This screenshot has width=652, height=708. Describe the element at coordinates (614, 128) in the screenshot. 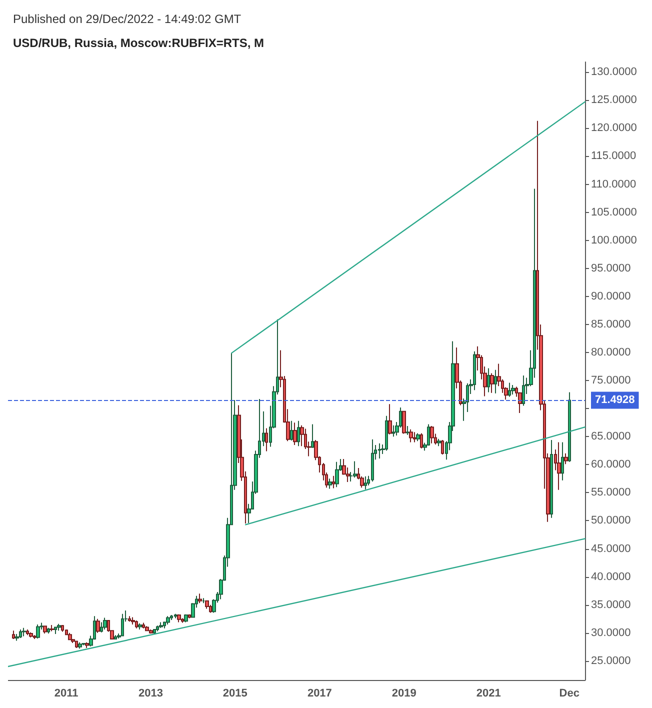

I see `y-tick-label: 120.0000` at that location.